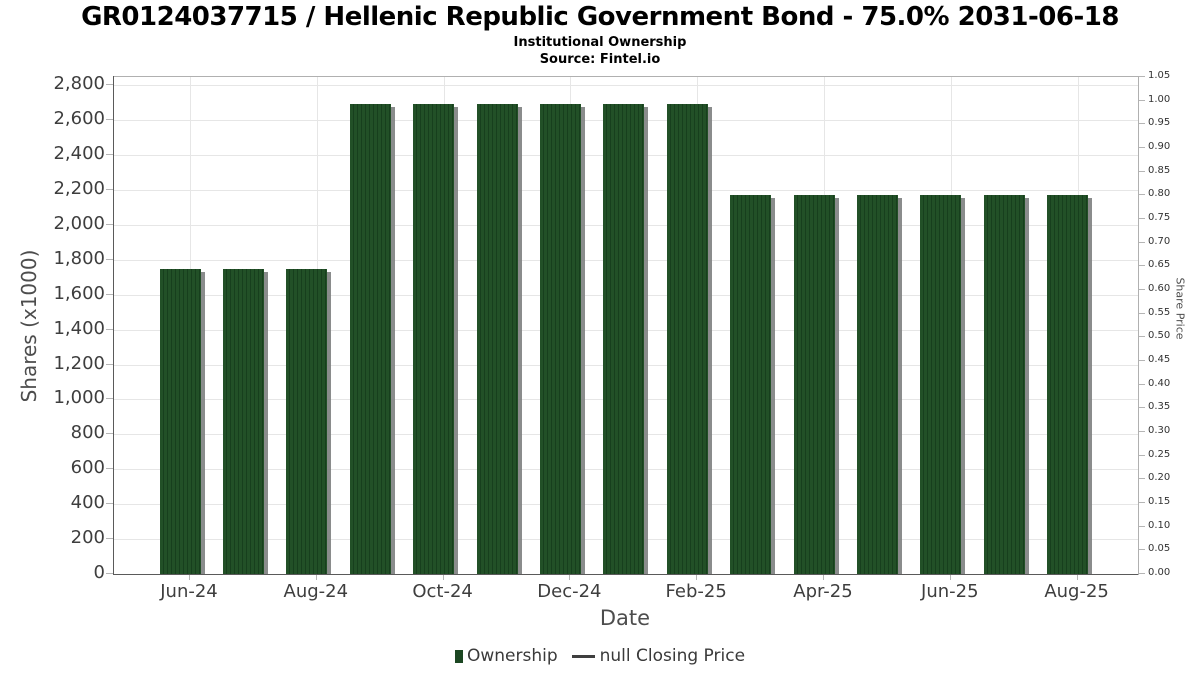 Image resolution: width=1200 pixels, height=675 pixels. I want to click on y-axis-tick-label-right: 0.90, so click(1159, 146).